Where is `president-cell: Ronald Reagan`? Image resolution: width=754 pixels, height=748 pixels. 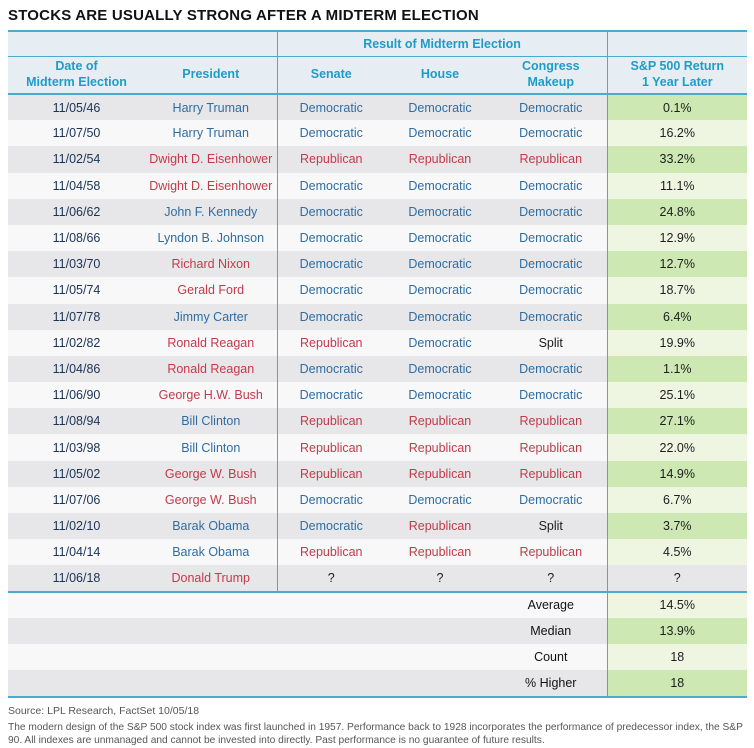
president-cell: Ronald Reagan is located at coordinates (211, 368).